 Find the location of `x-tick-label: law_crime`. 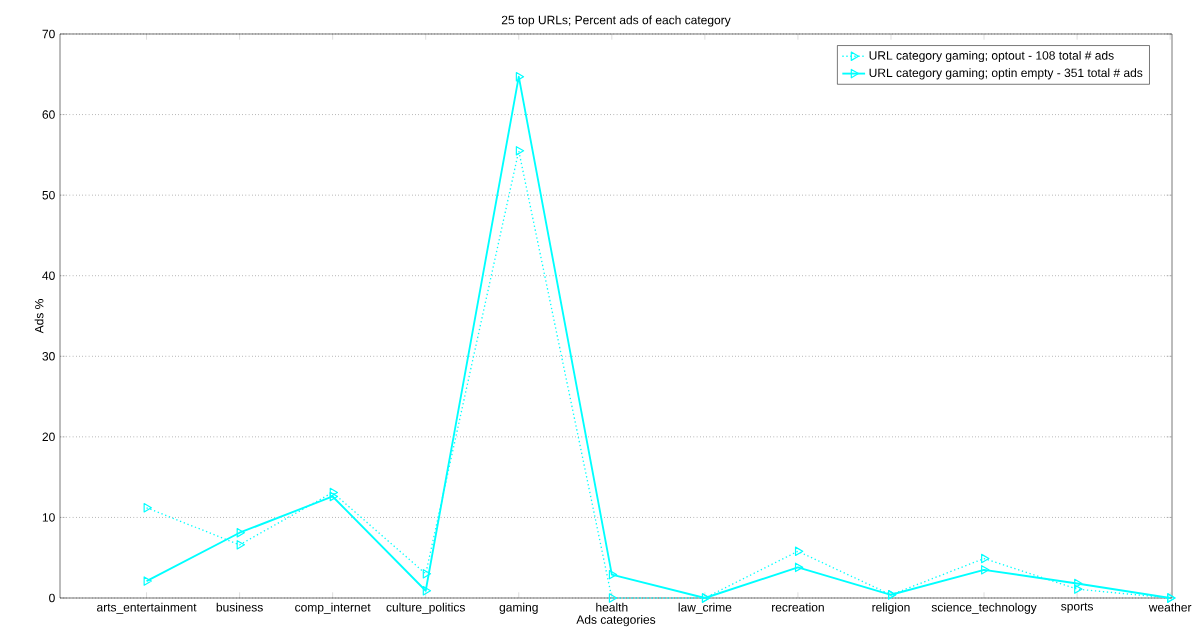

x-tick-label: law_crime is located at coordinates (705, 608).